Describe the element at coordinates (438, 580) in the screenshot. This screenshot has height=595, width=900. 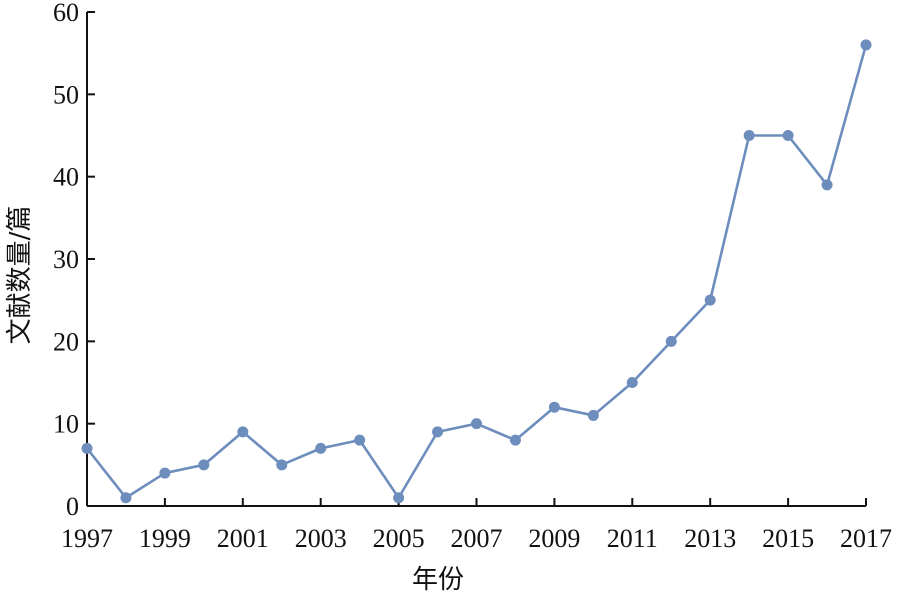
I see `x-axis-title: 年份` at that location.